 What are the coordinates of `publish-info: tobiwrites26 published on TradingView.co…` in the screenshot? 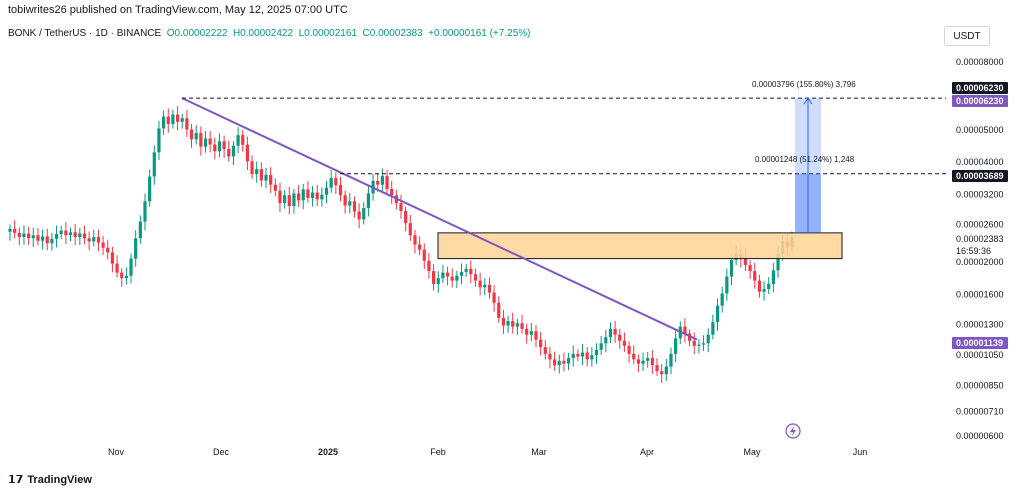 It's located at (178, 10).